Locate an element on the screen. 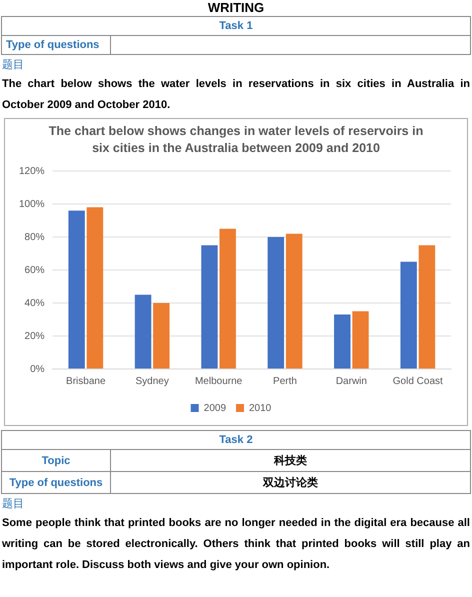 Image resolution: width=472 pixels, height=597 pixels. x-tick-label: Sydney is located at coordinates (152, 381).